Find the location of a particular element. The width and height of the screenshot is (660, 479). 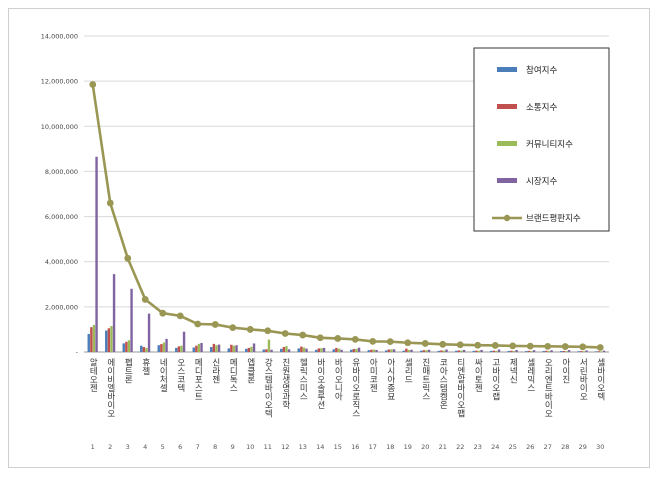

x-rank-label: 6 is located at coordinates (180, 447).